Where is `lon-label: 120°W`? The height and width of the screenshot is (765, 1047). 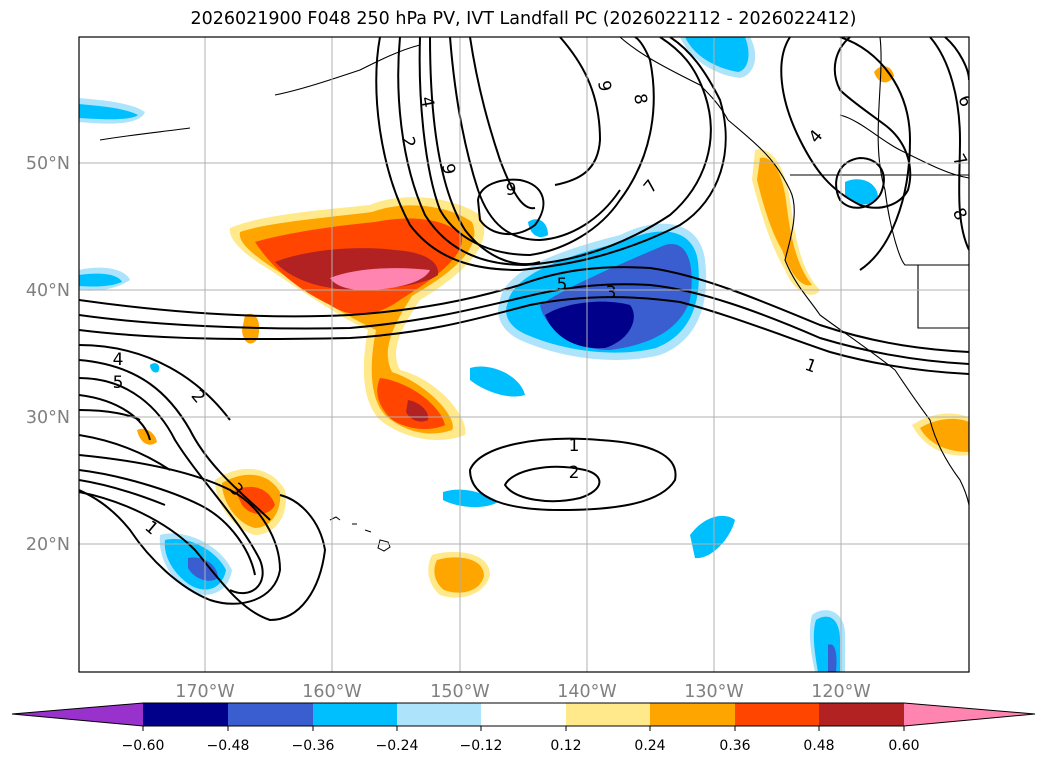 lon-label: 120°W is located at coordinates (840, 692).